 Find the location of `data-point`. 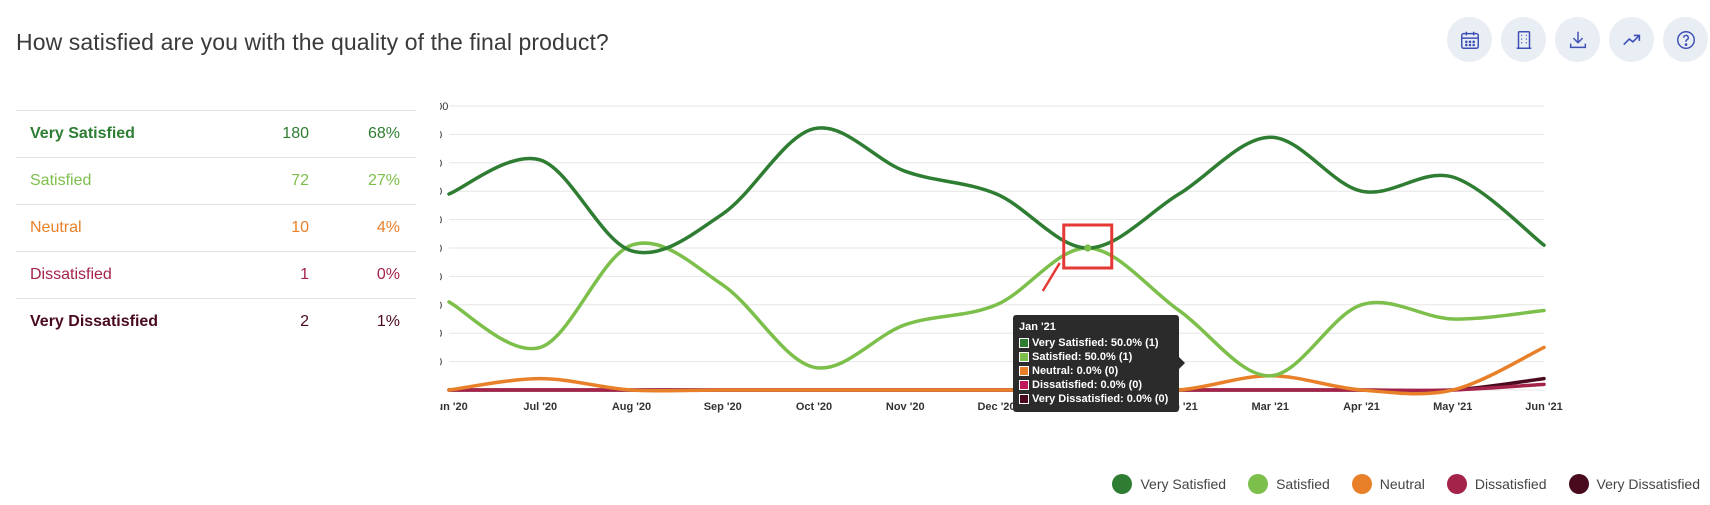

data-point is located at coordinates (1088, 248).